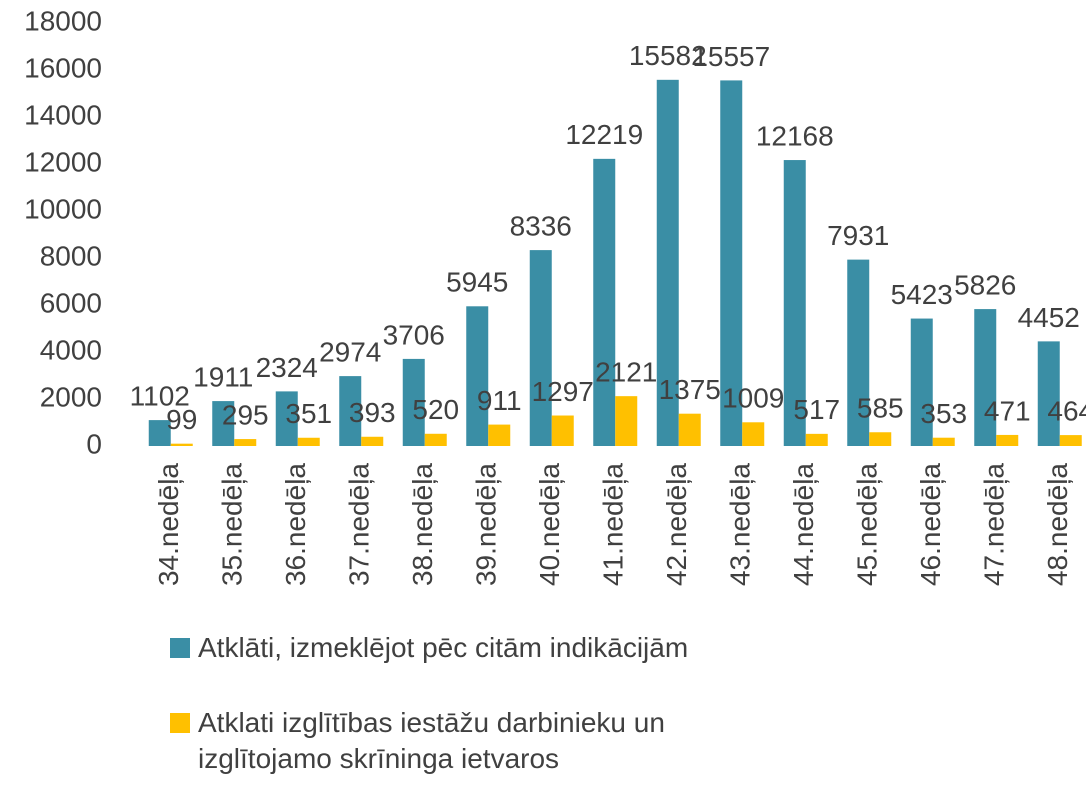 This screenshot has height=789, width=1086. What do you see at coordinates (549, 524) in the screenshot?
I see `x-tick-label: 40.nedēļa` at bounding box center [549, 524].